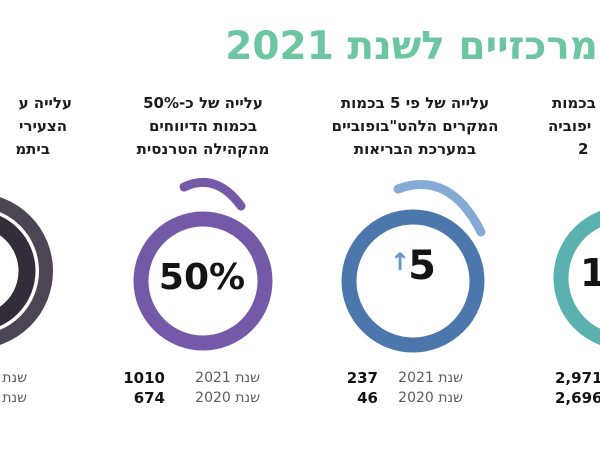 This screenshot has height=450, width=600. Describe the element at coordinates (590, 273) in the screenshot. I see `col4-center-value: 1` at that location.